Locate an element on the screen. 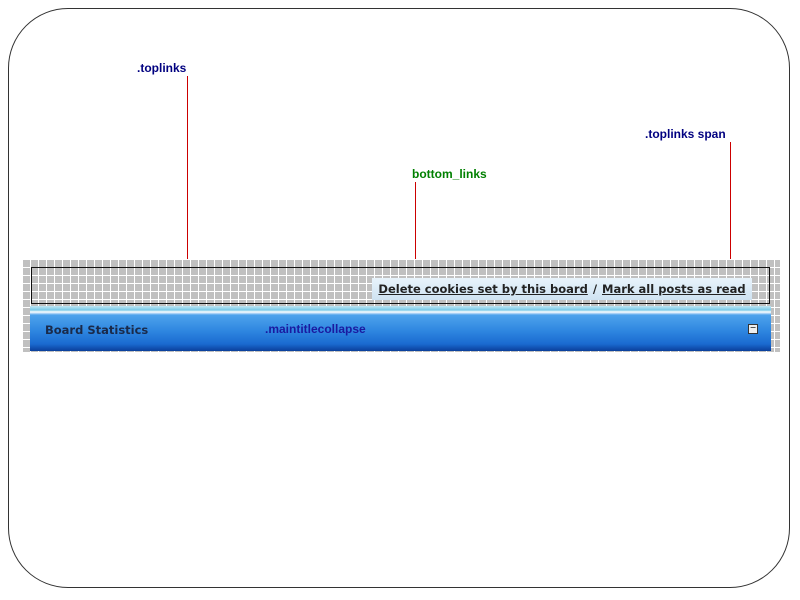 The width and height of the screenshot is (800, 600). maintitle-bar: Board Statistics .maintitlecollapse − is located at coordinates (400, 328).